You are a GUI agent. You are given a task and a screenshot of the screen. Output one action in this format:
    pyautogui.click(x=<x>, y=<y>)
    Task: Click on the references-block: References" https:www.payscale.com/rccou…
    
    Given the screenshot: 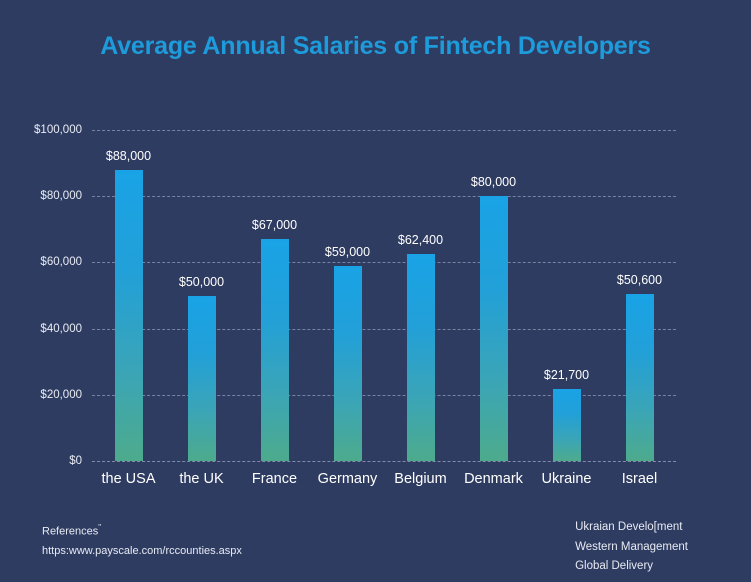 What is the action you would take?
    pyautogui.click(x=142, y=539)
    